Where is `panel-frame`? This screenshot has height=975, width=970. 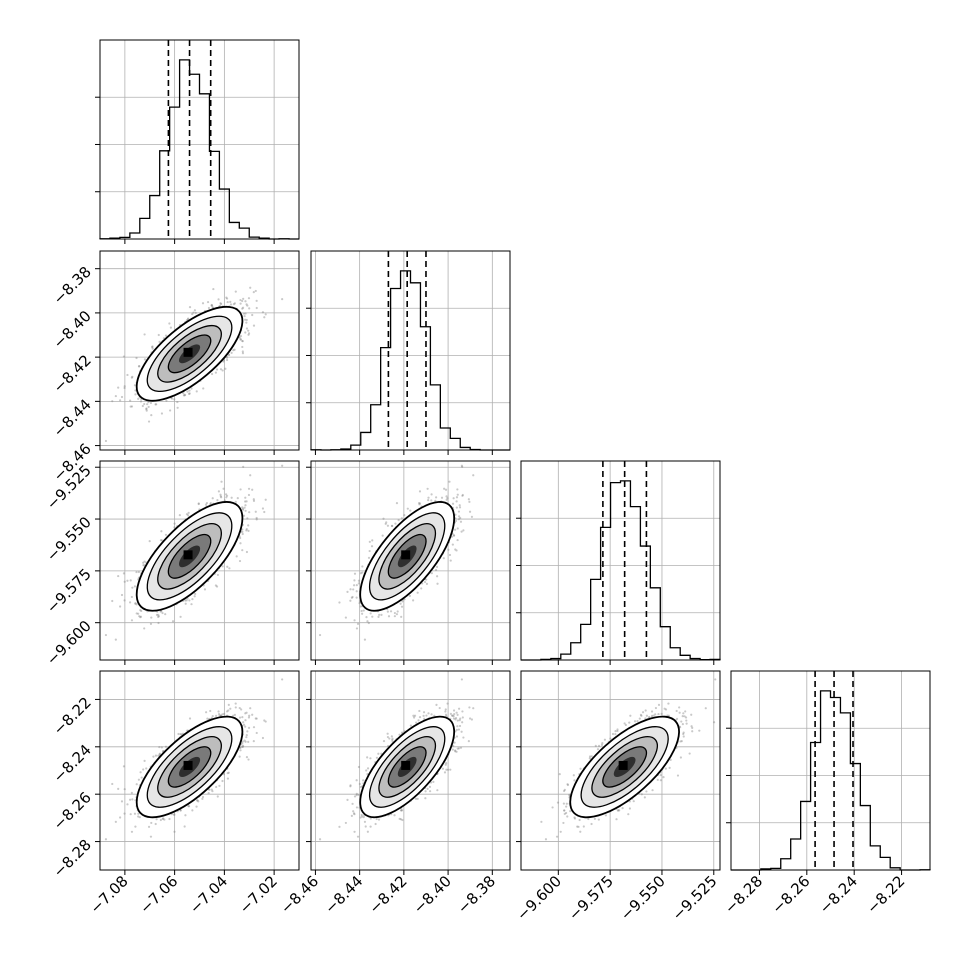
panel-frame is located at coordinates (830, 770).